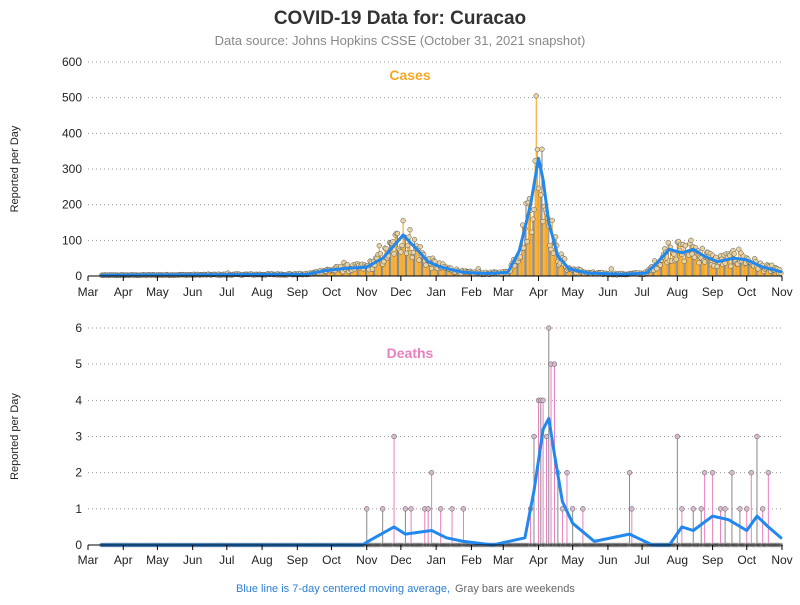 Image resolution: width=800 pixels, height=605 pixels. What do you see at coordinates (226, 292) in the screenshot?
I see `cases-x-tick-label: Jul` at bounding box center [226, 292].